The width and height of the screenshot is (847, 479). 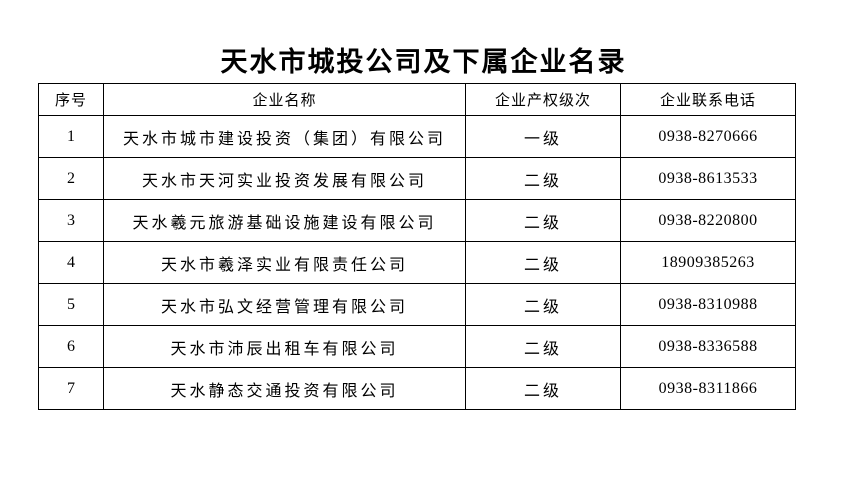 I want to click on table-row: 1 天水市城市建设投资（集团）有限公司 一级 0938-8270666, so click(x=417, y=136).